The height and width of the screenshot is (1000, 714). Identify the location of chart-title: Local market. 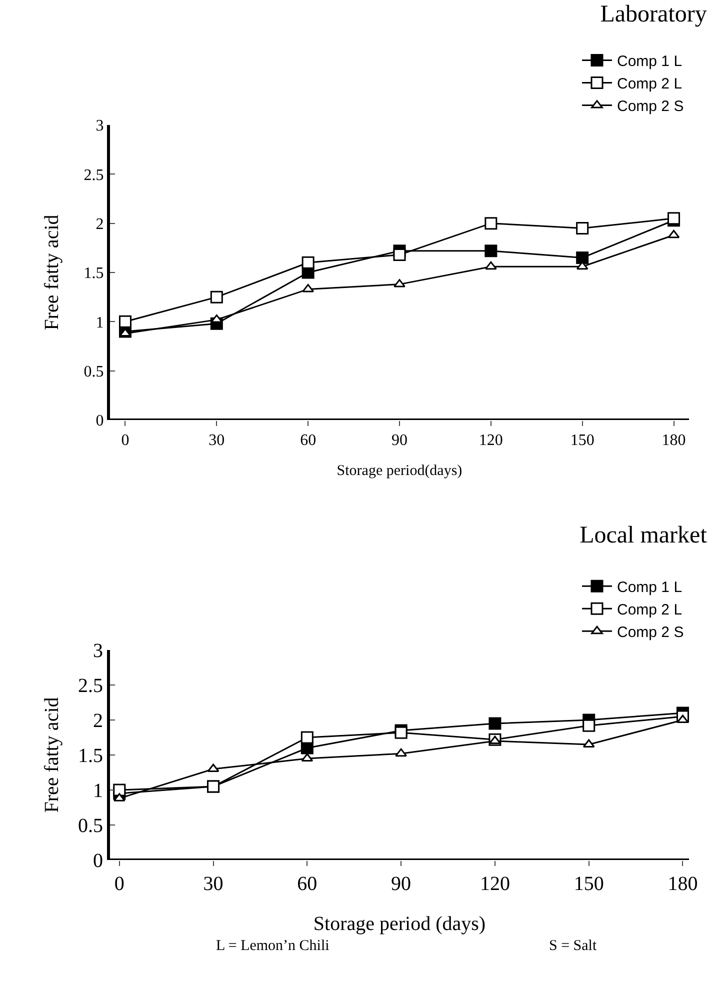
(644, 535).